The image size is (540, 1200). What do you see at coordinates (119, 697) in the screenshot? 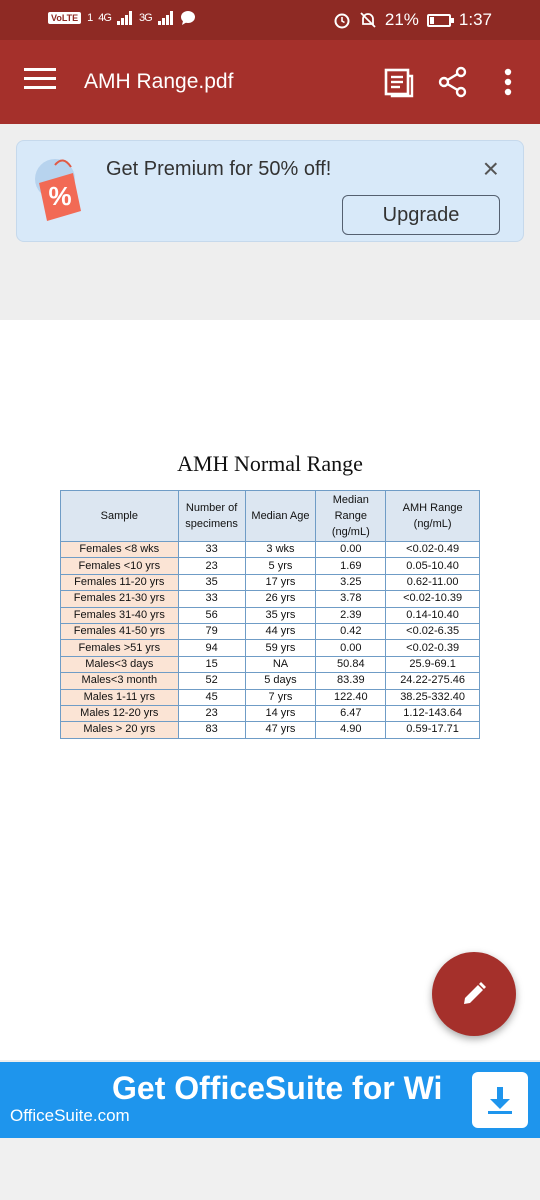
I see `table-cell: Males 1-11 yrs` at bounding box center [119, 697].